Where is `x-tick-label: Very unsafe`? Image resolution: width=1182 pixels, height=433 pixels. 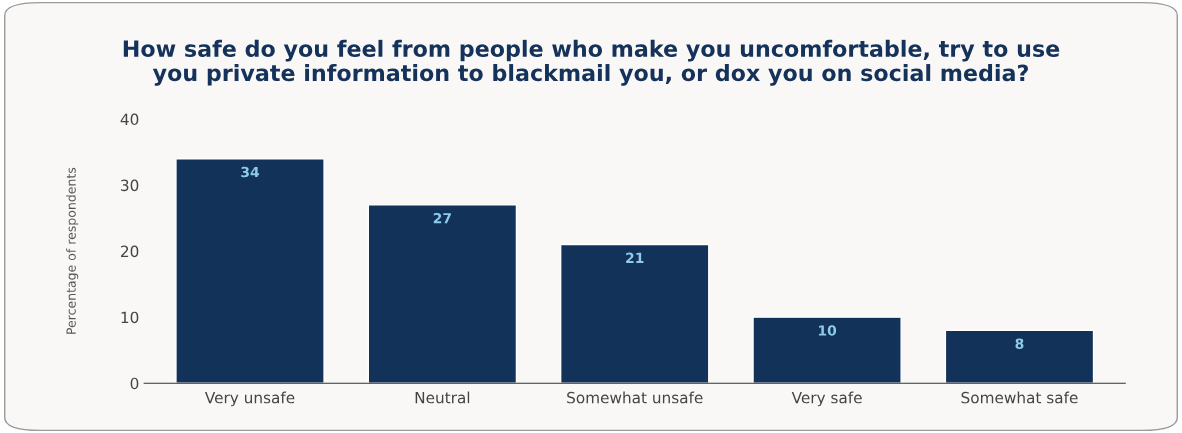
x-tick-label: Very unsafe is located at coordinates (249, 399).